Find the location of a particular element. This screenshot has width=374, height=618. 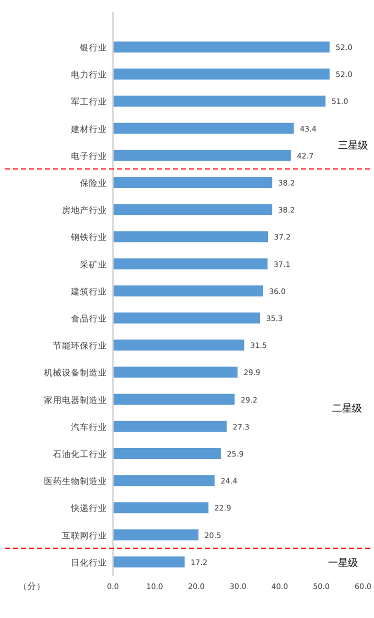

y-tick-label: 采矿业 is located at coordinates (93, 264).